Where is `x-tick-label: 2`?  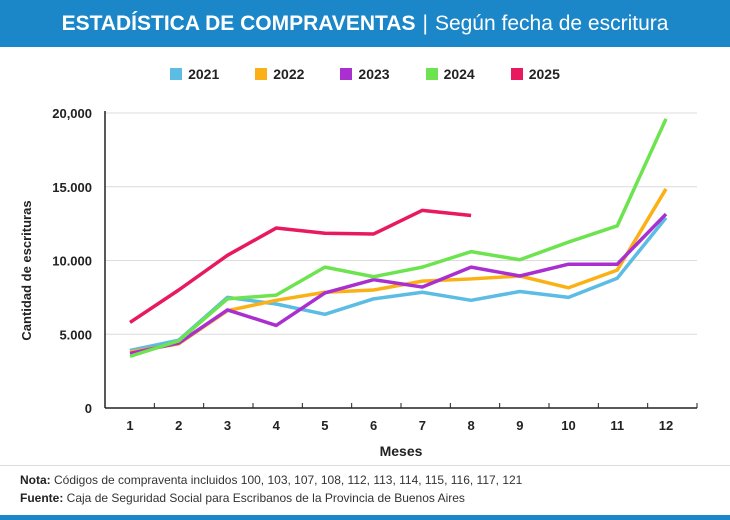 x-tick-label: 2 is located at coordinates (178, 425).